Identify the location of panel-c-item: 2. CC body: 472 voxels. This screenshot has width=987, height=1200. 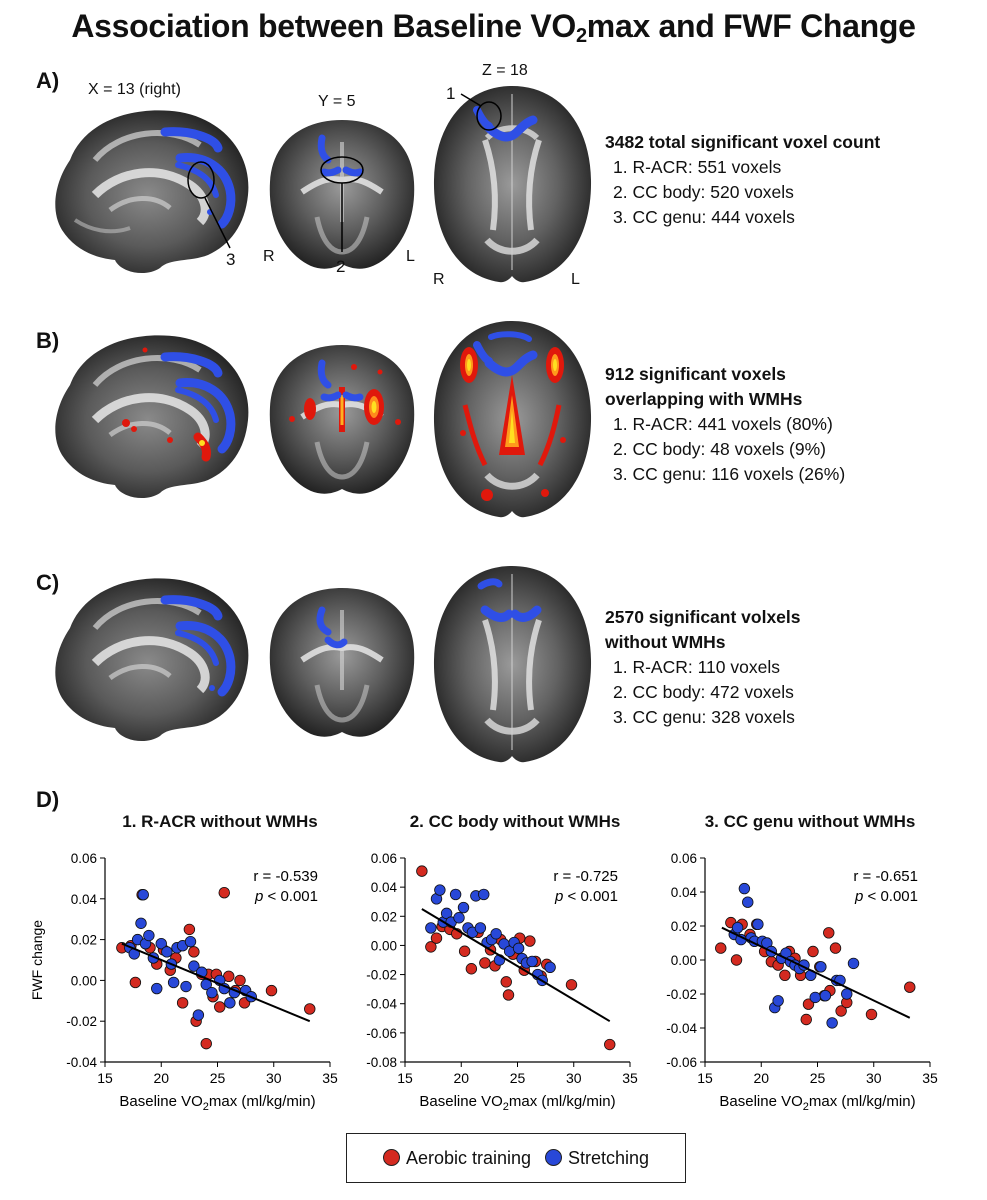
(703, 692).